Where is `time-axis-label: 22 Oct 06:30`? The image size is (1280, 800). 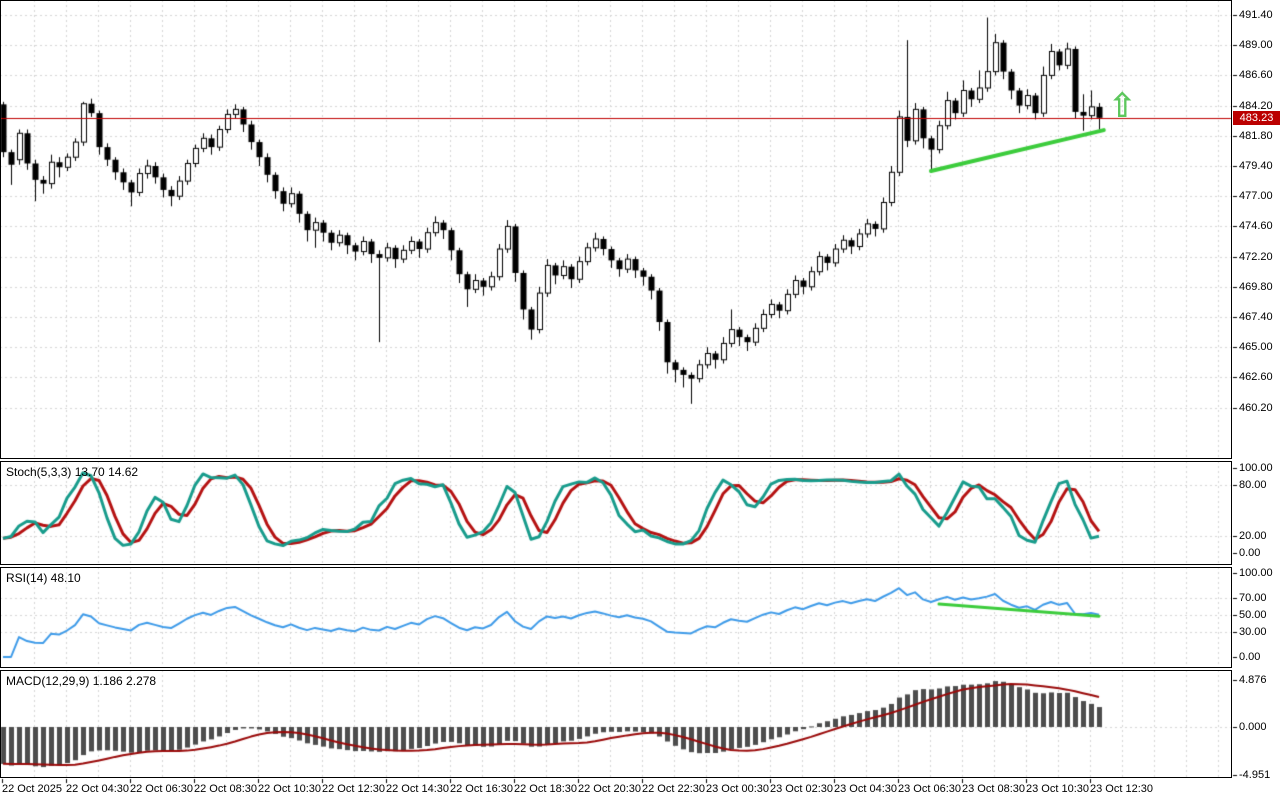 time-axis-label: 22 Oct 06:30 is located at coordinates (161, 789).